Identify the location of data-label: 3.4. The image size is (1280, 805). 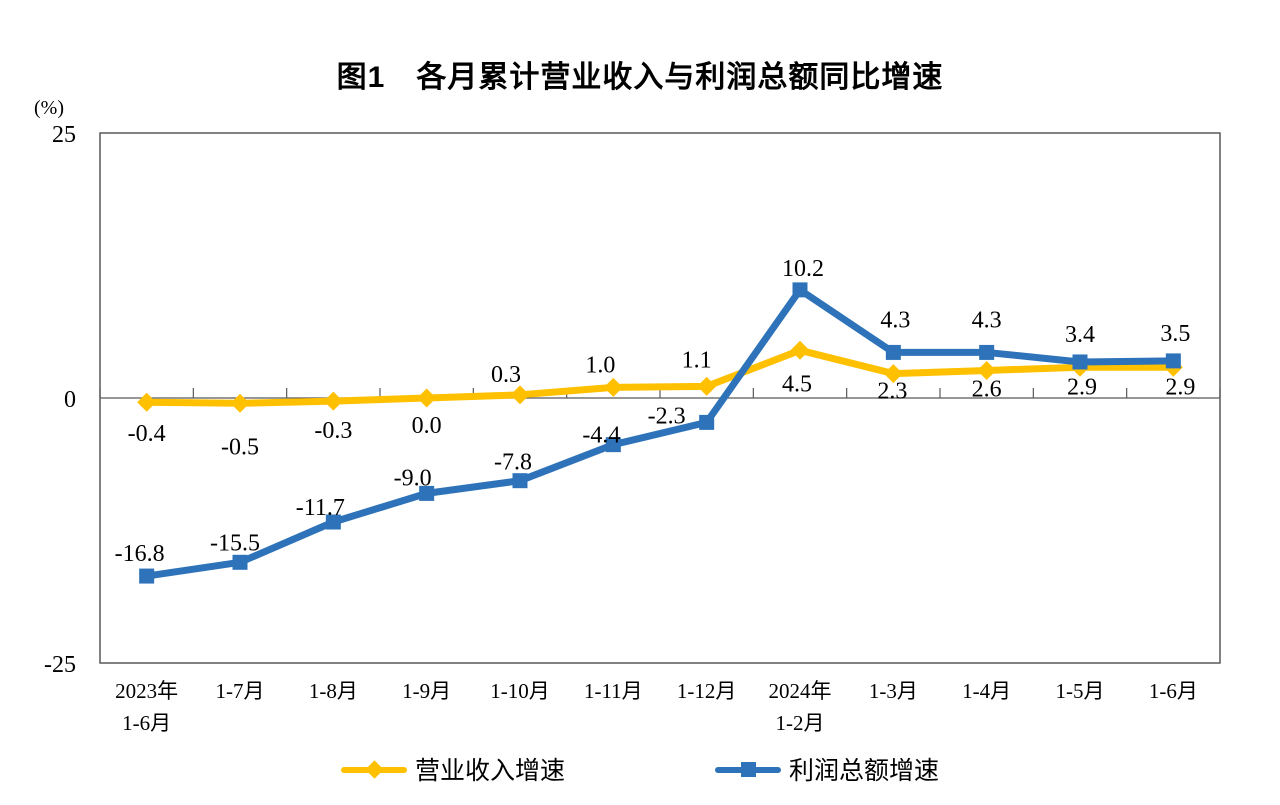
(1080, 335).